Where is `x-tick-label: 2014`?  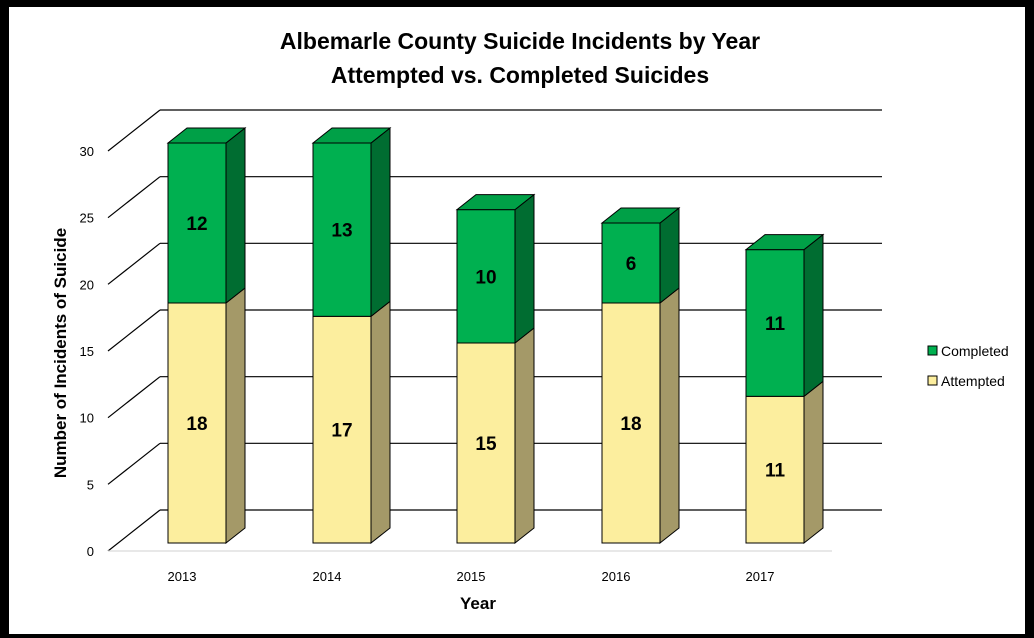 x-tick-label: 2014 is located at coordinates (327, 576).